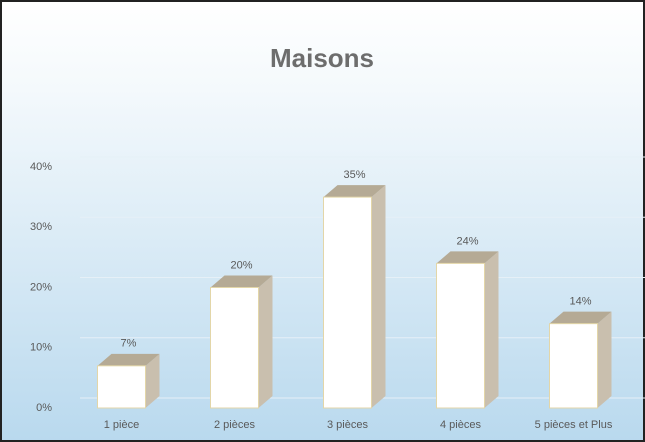 This screenshot has width=645, height=442. Describe the element at coordinates (41, 348) in the screenshot. I see `y-tick-label: 10%` at that location.